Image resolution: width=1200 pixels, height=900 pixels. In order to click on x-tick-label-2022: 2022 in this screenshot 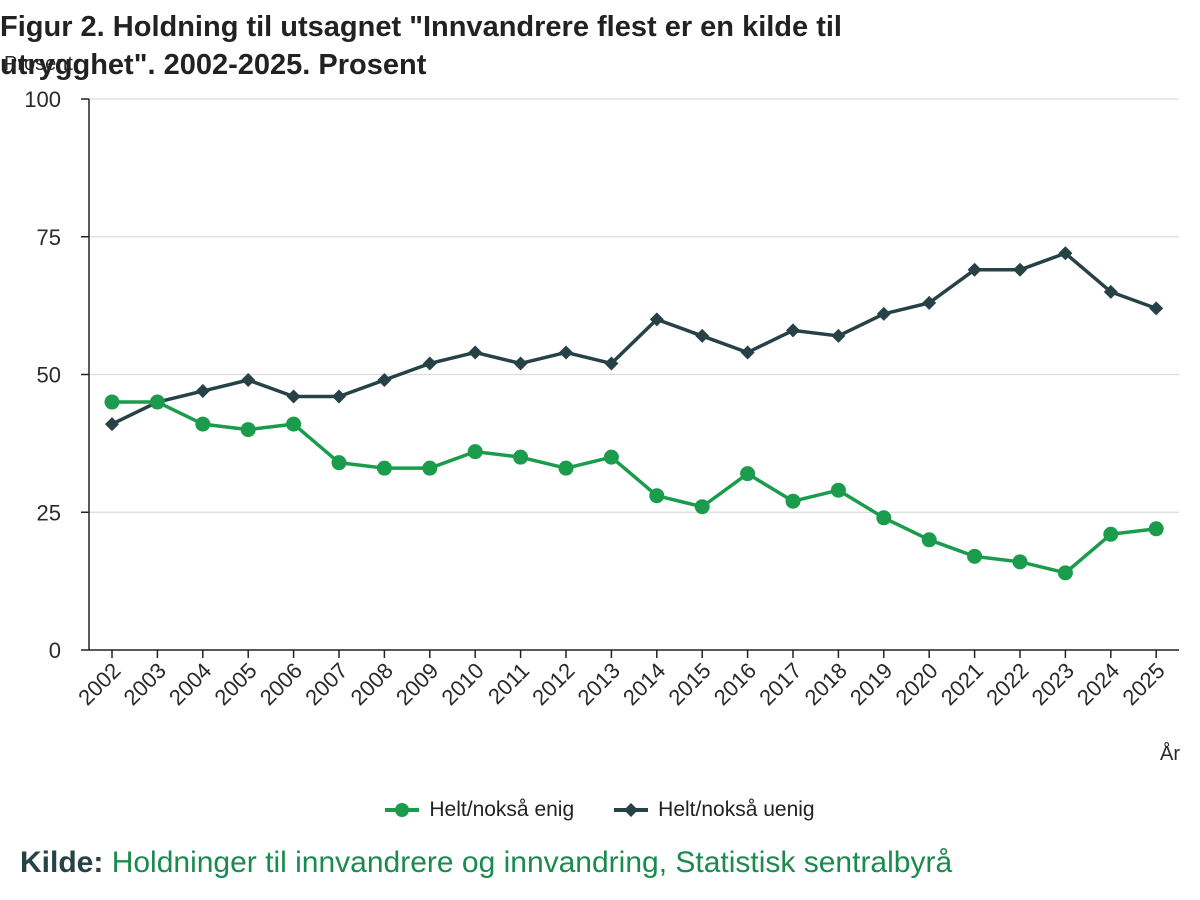, I will do `click(1007, 684)`.